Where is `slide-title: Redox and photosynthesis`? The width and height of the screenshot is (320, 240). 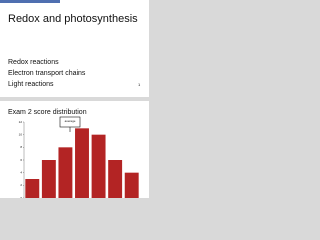 slide-title: Redox and photosynthesis is located at coordinates (73, 19).